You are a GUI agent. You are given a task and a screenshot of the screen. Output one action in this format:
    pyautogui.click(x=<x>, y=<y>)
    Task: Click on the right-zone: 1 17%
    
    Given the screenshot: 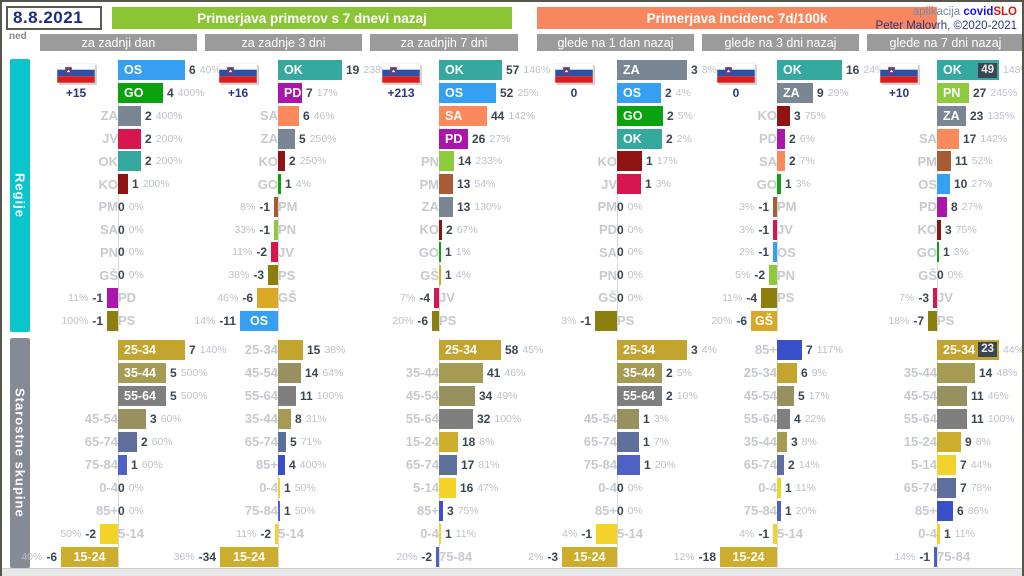 What is the action you would take?
    pyautogui.click(x=655, y=161)
    